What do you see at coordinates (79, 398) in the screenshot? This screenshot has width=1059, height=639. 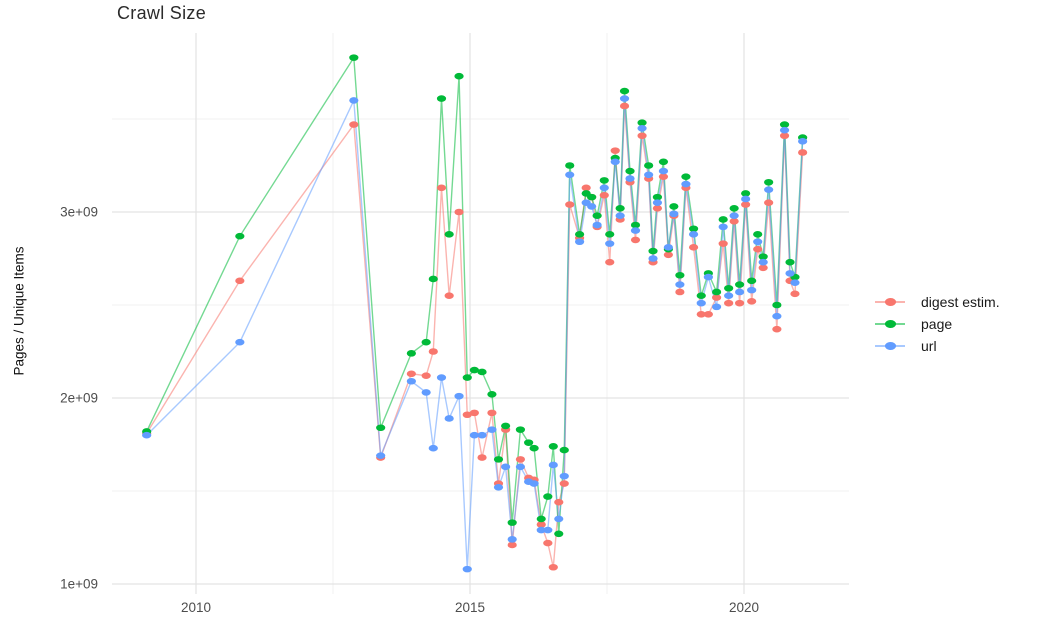 I see `y-tick-label: 2e+09` at bounding box center [79, 398].